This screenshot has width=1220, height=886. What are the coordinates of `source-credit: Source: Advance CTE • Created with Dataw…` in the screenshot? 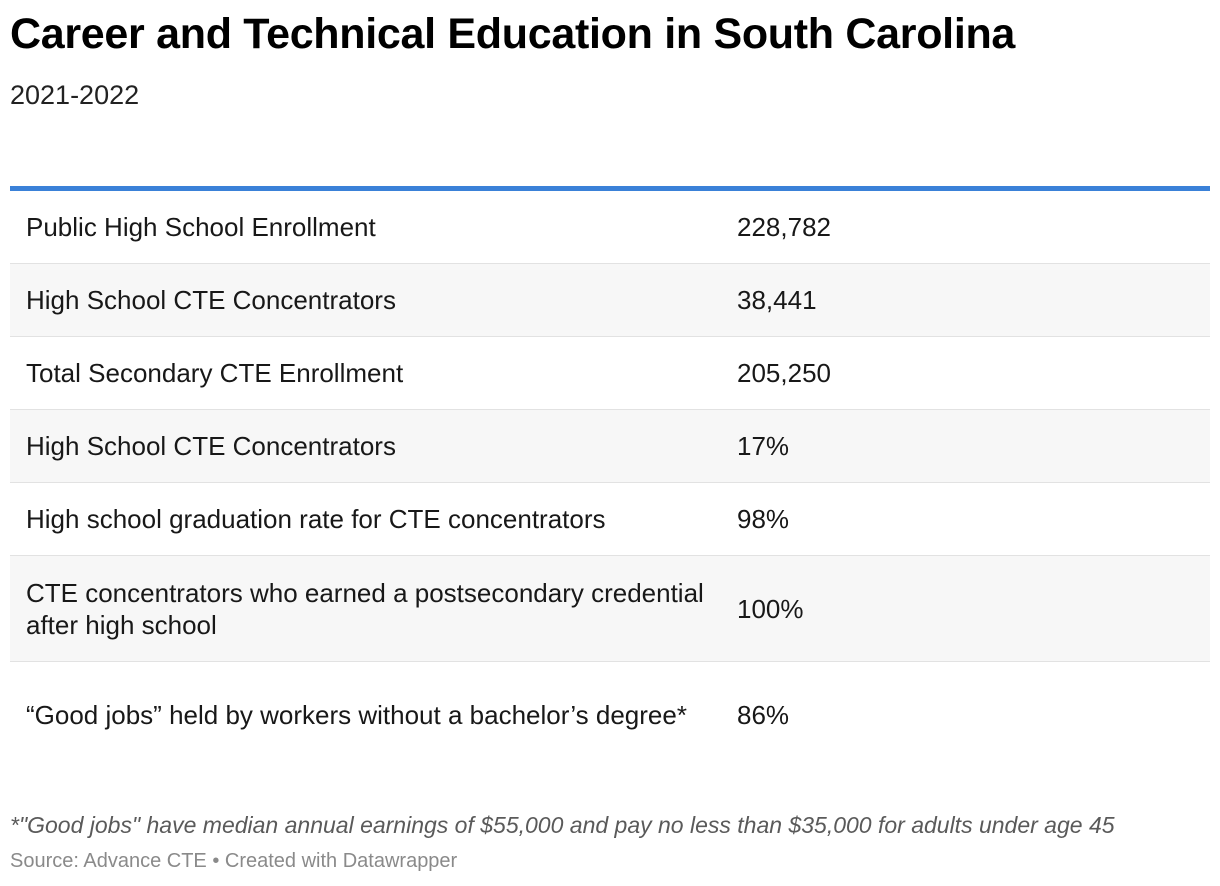 It's located at (234, 861).